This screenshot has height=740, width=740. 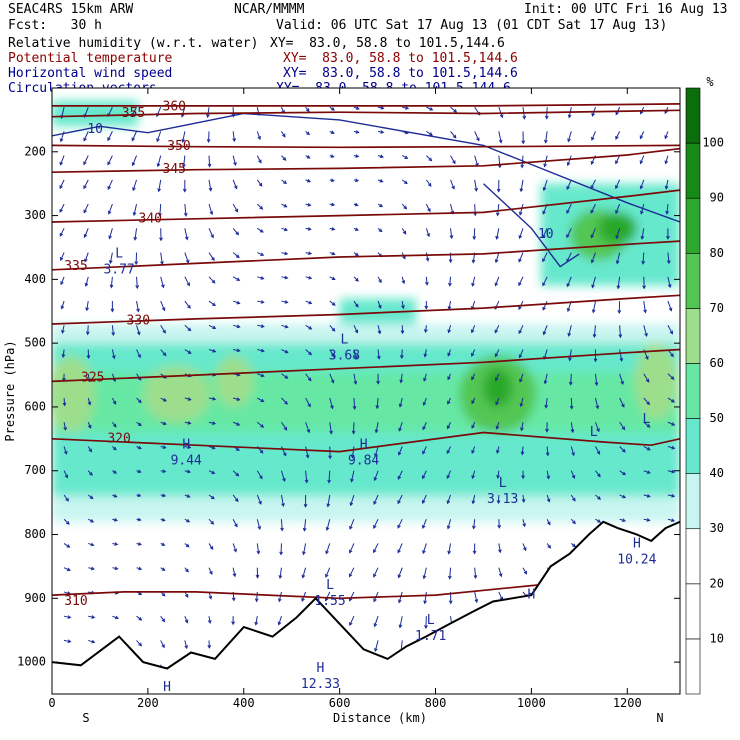 What do you see at coordinates (269, 9) in the screenshot?
I see `org-label: NCAR/MMMM` at bounding box center [269, 9].